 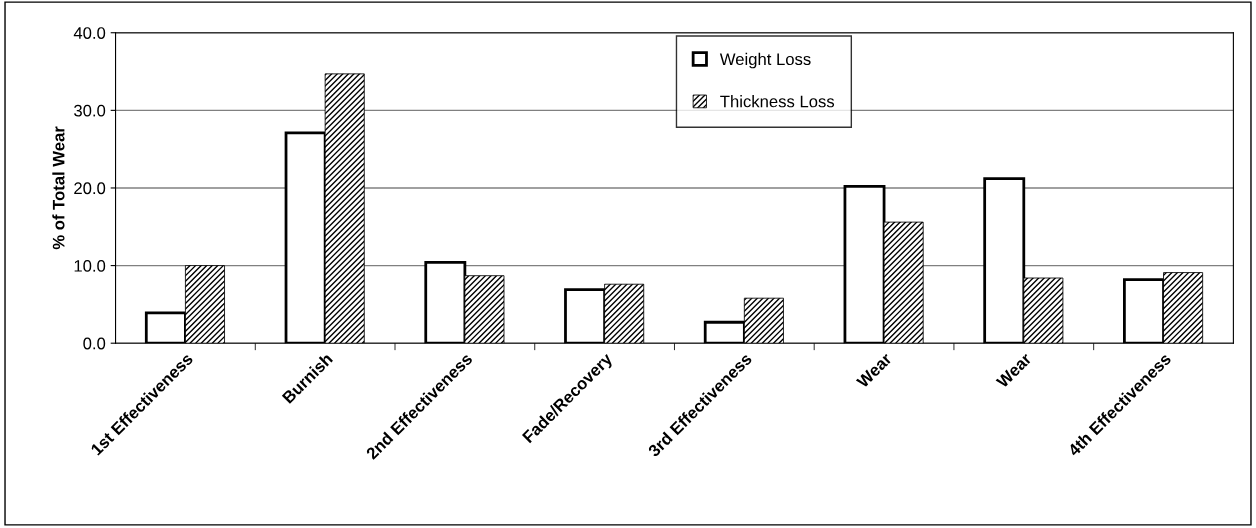 What do you see at coordinates (777, 101) in the screenshot?
I see `legend-label: Thickness Loss` at bounding box center [777, 101].